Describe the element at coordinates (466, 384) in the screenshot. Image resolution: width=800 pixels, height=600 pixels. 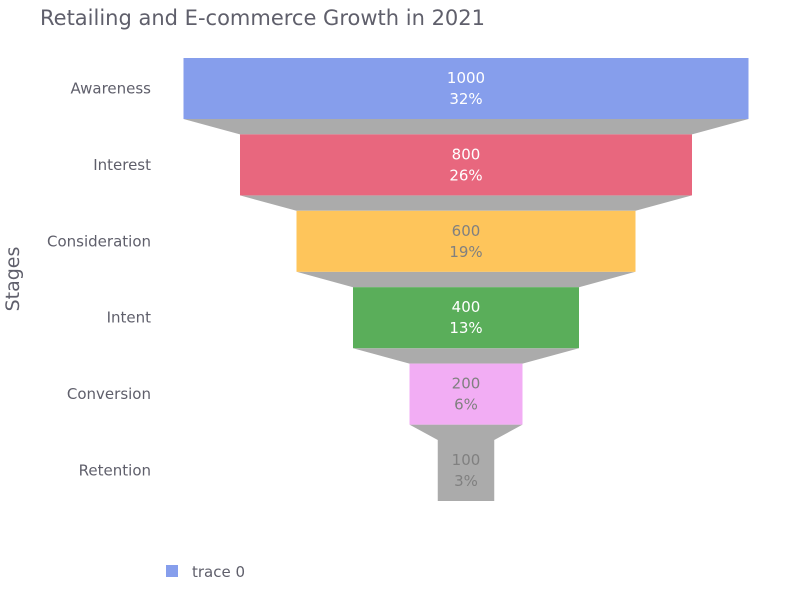
I see `value-label: 200` at that location.